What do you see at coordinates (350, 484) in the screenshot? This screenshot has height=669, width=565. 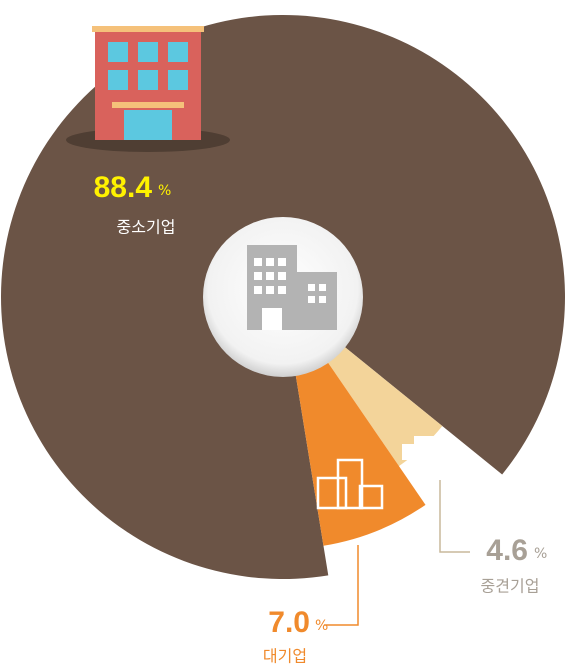 I see `large-business-icon` at bounding box center [350, 484].